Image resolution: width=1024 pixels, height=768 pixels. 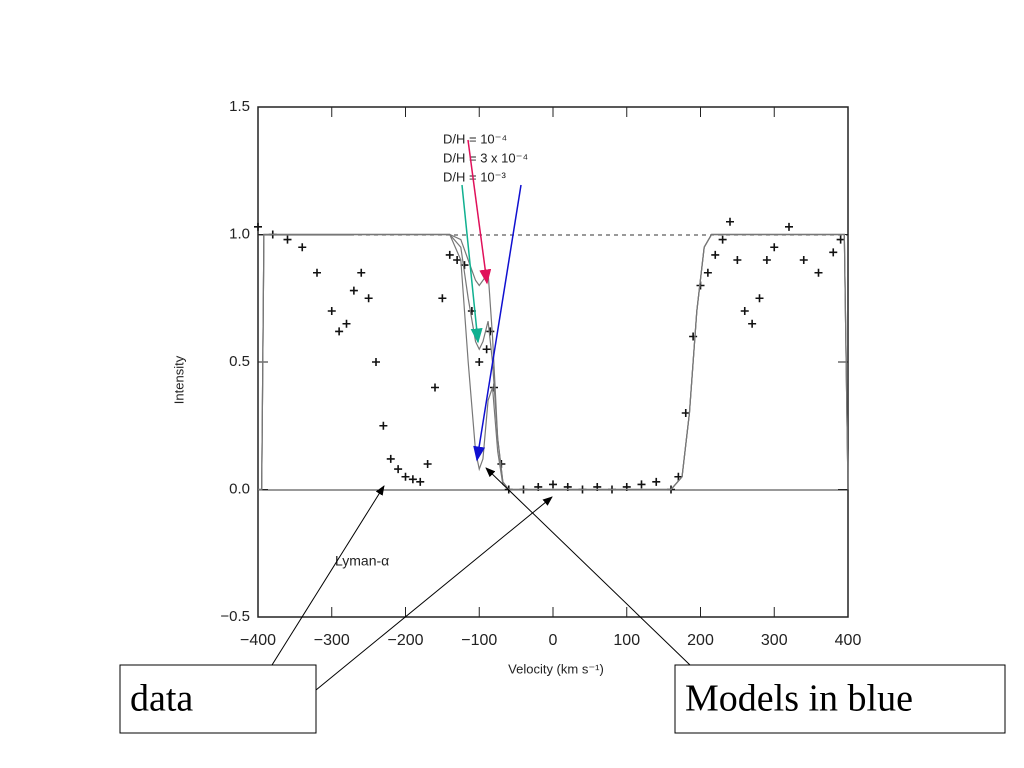 I want to click on x-tick-label: 100, so click(x=626, y=640).